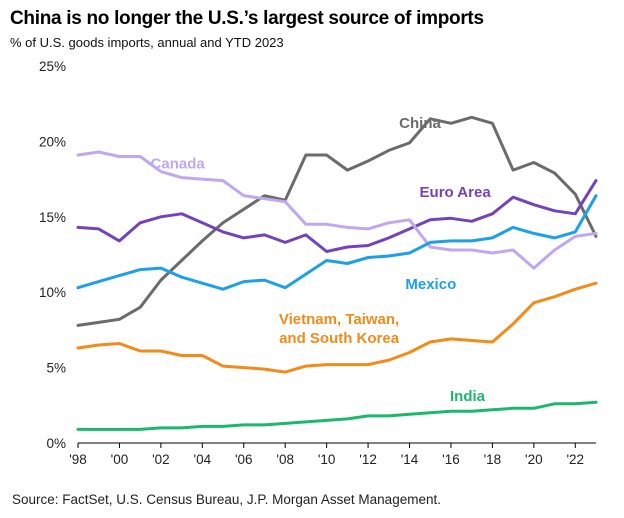 This screenshot has width=624, height=518. Describe the element at coordinates (575, 459) in the screenshot. I see `x-tick-label: '22` at that location.